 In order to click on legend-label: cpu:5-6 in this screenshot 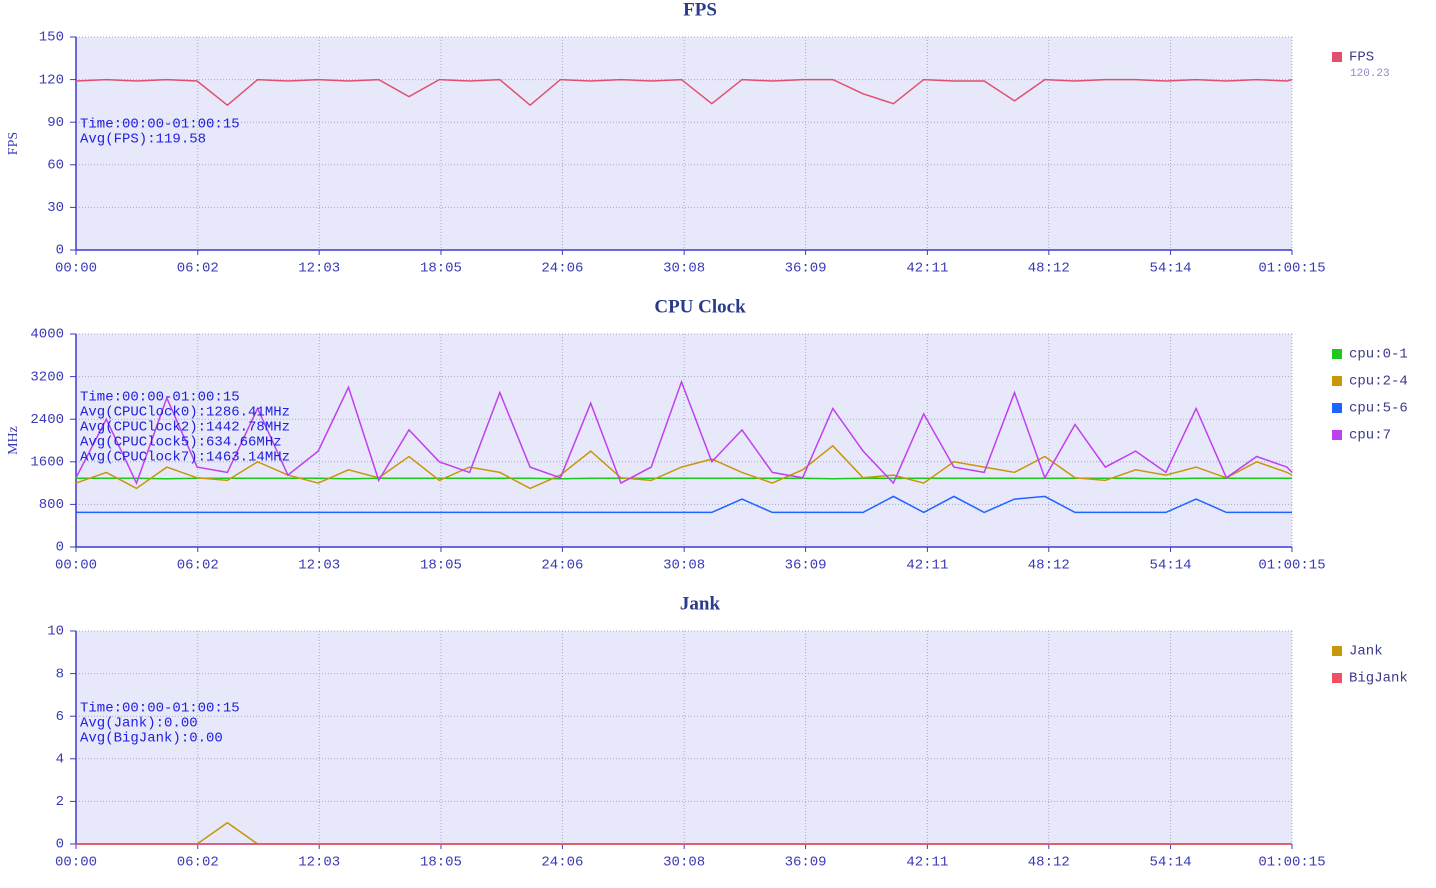, I will do `click(1378, 409)`.